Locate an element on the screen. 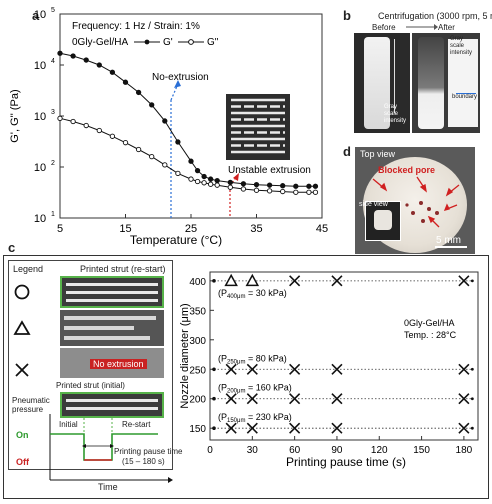 This screenshot has width=492, height=504. y-tick-label-c: 400 is located at coordinates (197, 282).